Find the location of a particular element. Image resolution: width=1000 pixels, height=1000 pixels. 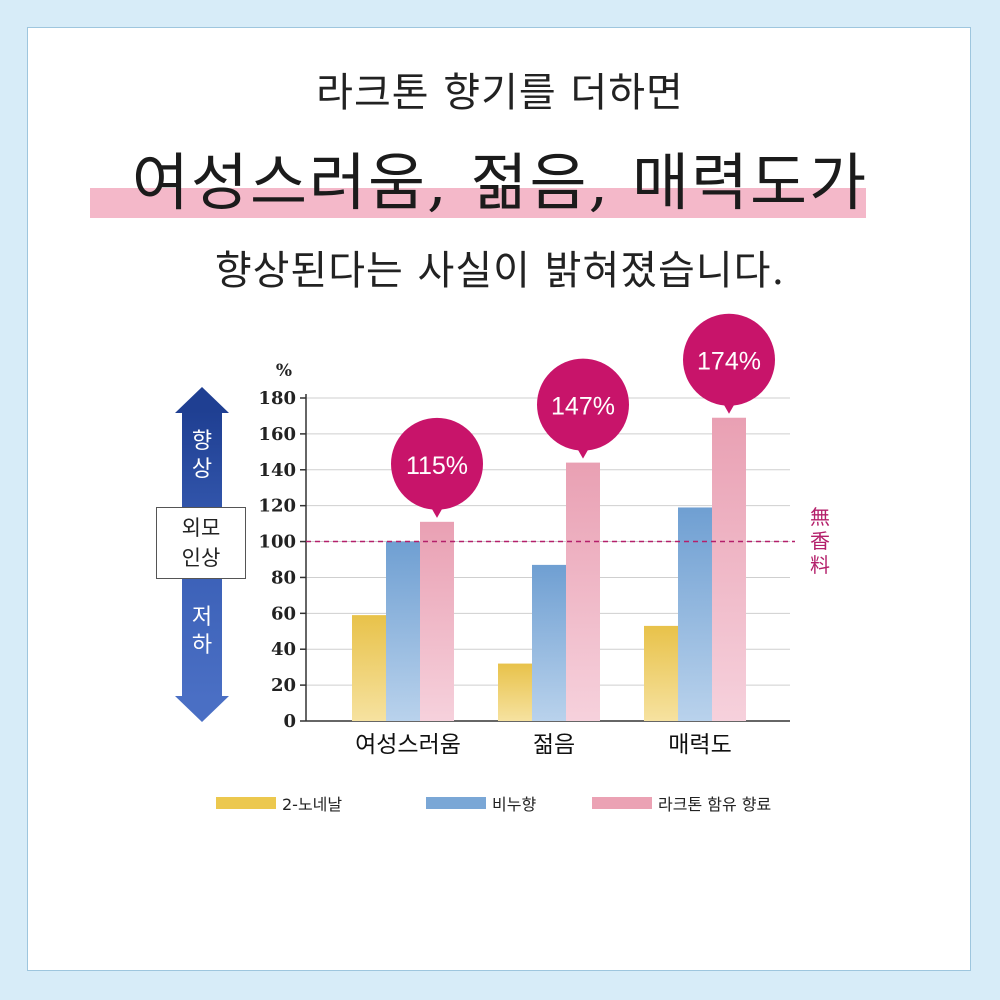

arrow-head-down is located at coordinates (202, 709).